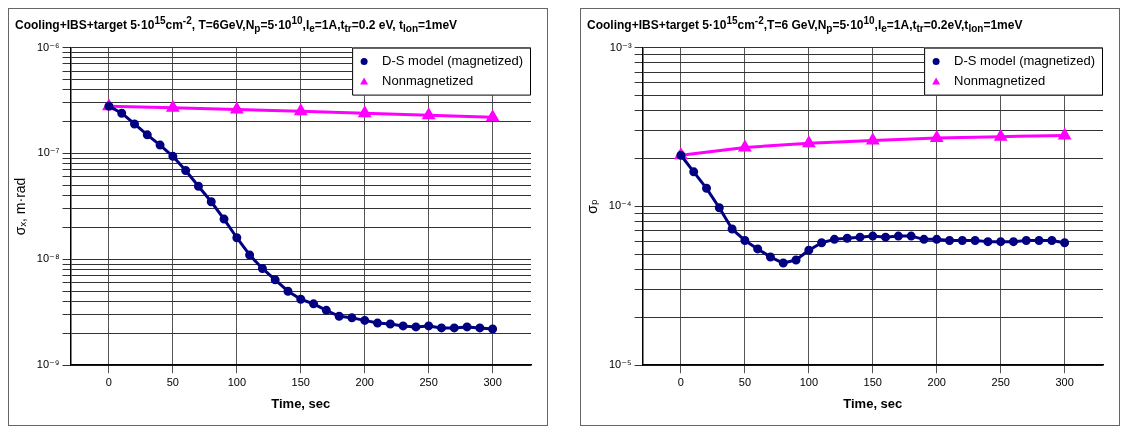  What do you see at coordinates (620, 47) in the screenshot?
I see `y-tick-label: 10⁻³` at bounding box center [620, 47].